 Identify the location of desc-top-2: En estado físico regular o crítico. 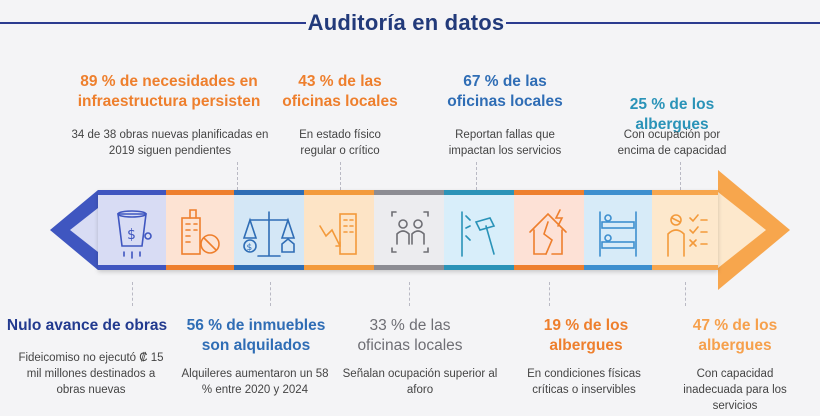
(340, 143).